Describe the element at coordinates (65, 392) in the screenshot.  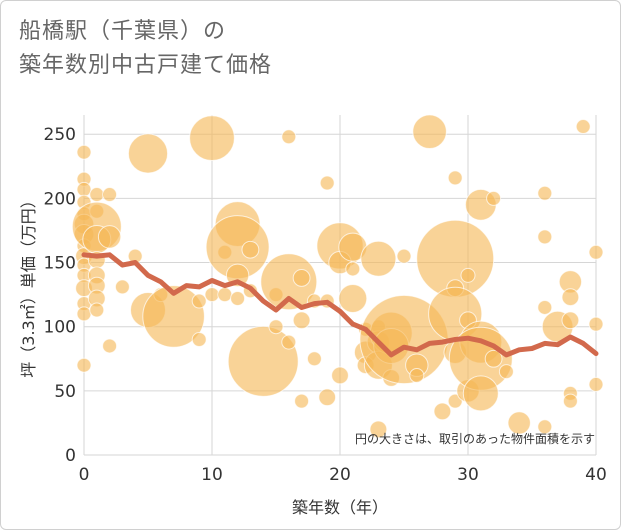
I see `y-tick-label: 50` at that location.